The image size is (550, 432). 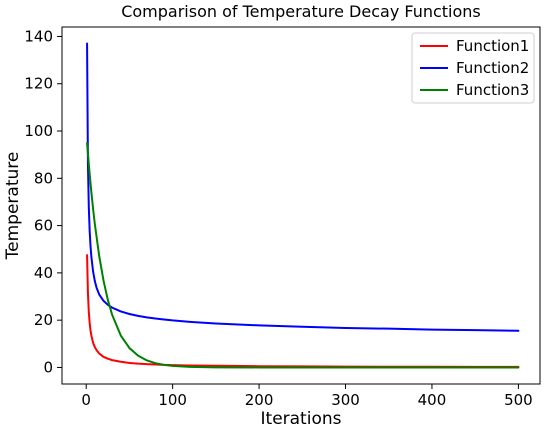 I want to click on x-tick-label: 100, so click(x=172, y=400).